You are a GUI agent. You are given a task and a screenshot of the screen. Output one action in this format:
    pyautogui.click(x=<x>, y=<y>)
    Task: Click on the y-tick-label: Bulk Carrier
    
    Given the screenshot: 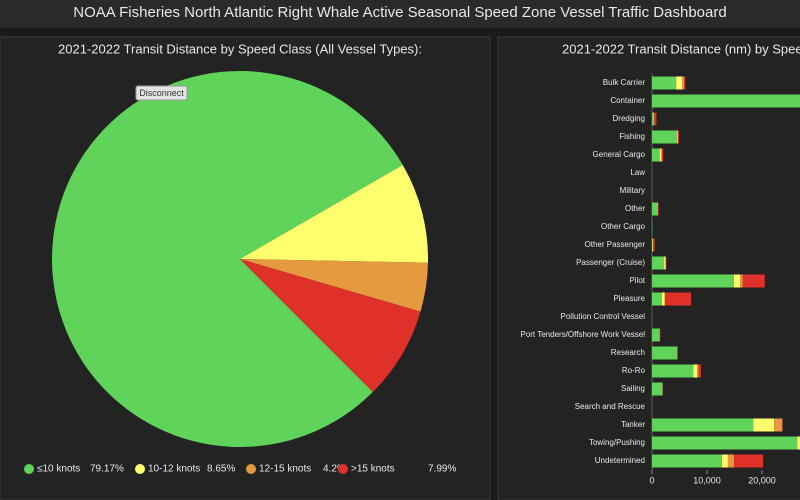 What is the action you would take?
    pyautogui.click(x=624, y=82)
    